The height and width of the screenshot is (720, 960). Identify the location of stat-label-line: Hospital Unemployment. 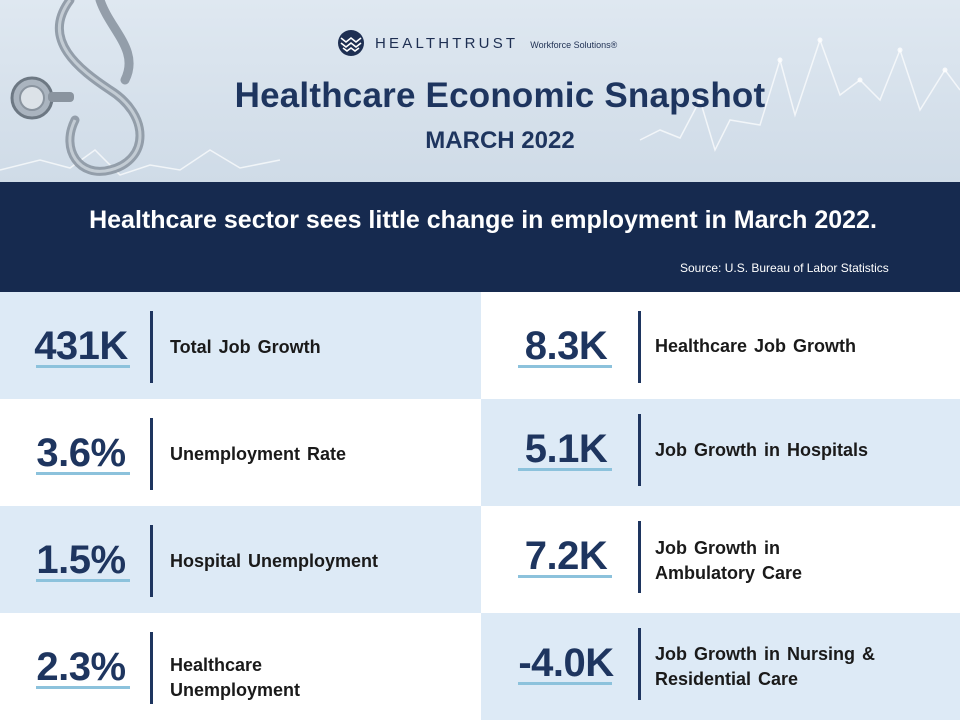
(274, 561).